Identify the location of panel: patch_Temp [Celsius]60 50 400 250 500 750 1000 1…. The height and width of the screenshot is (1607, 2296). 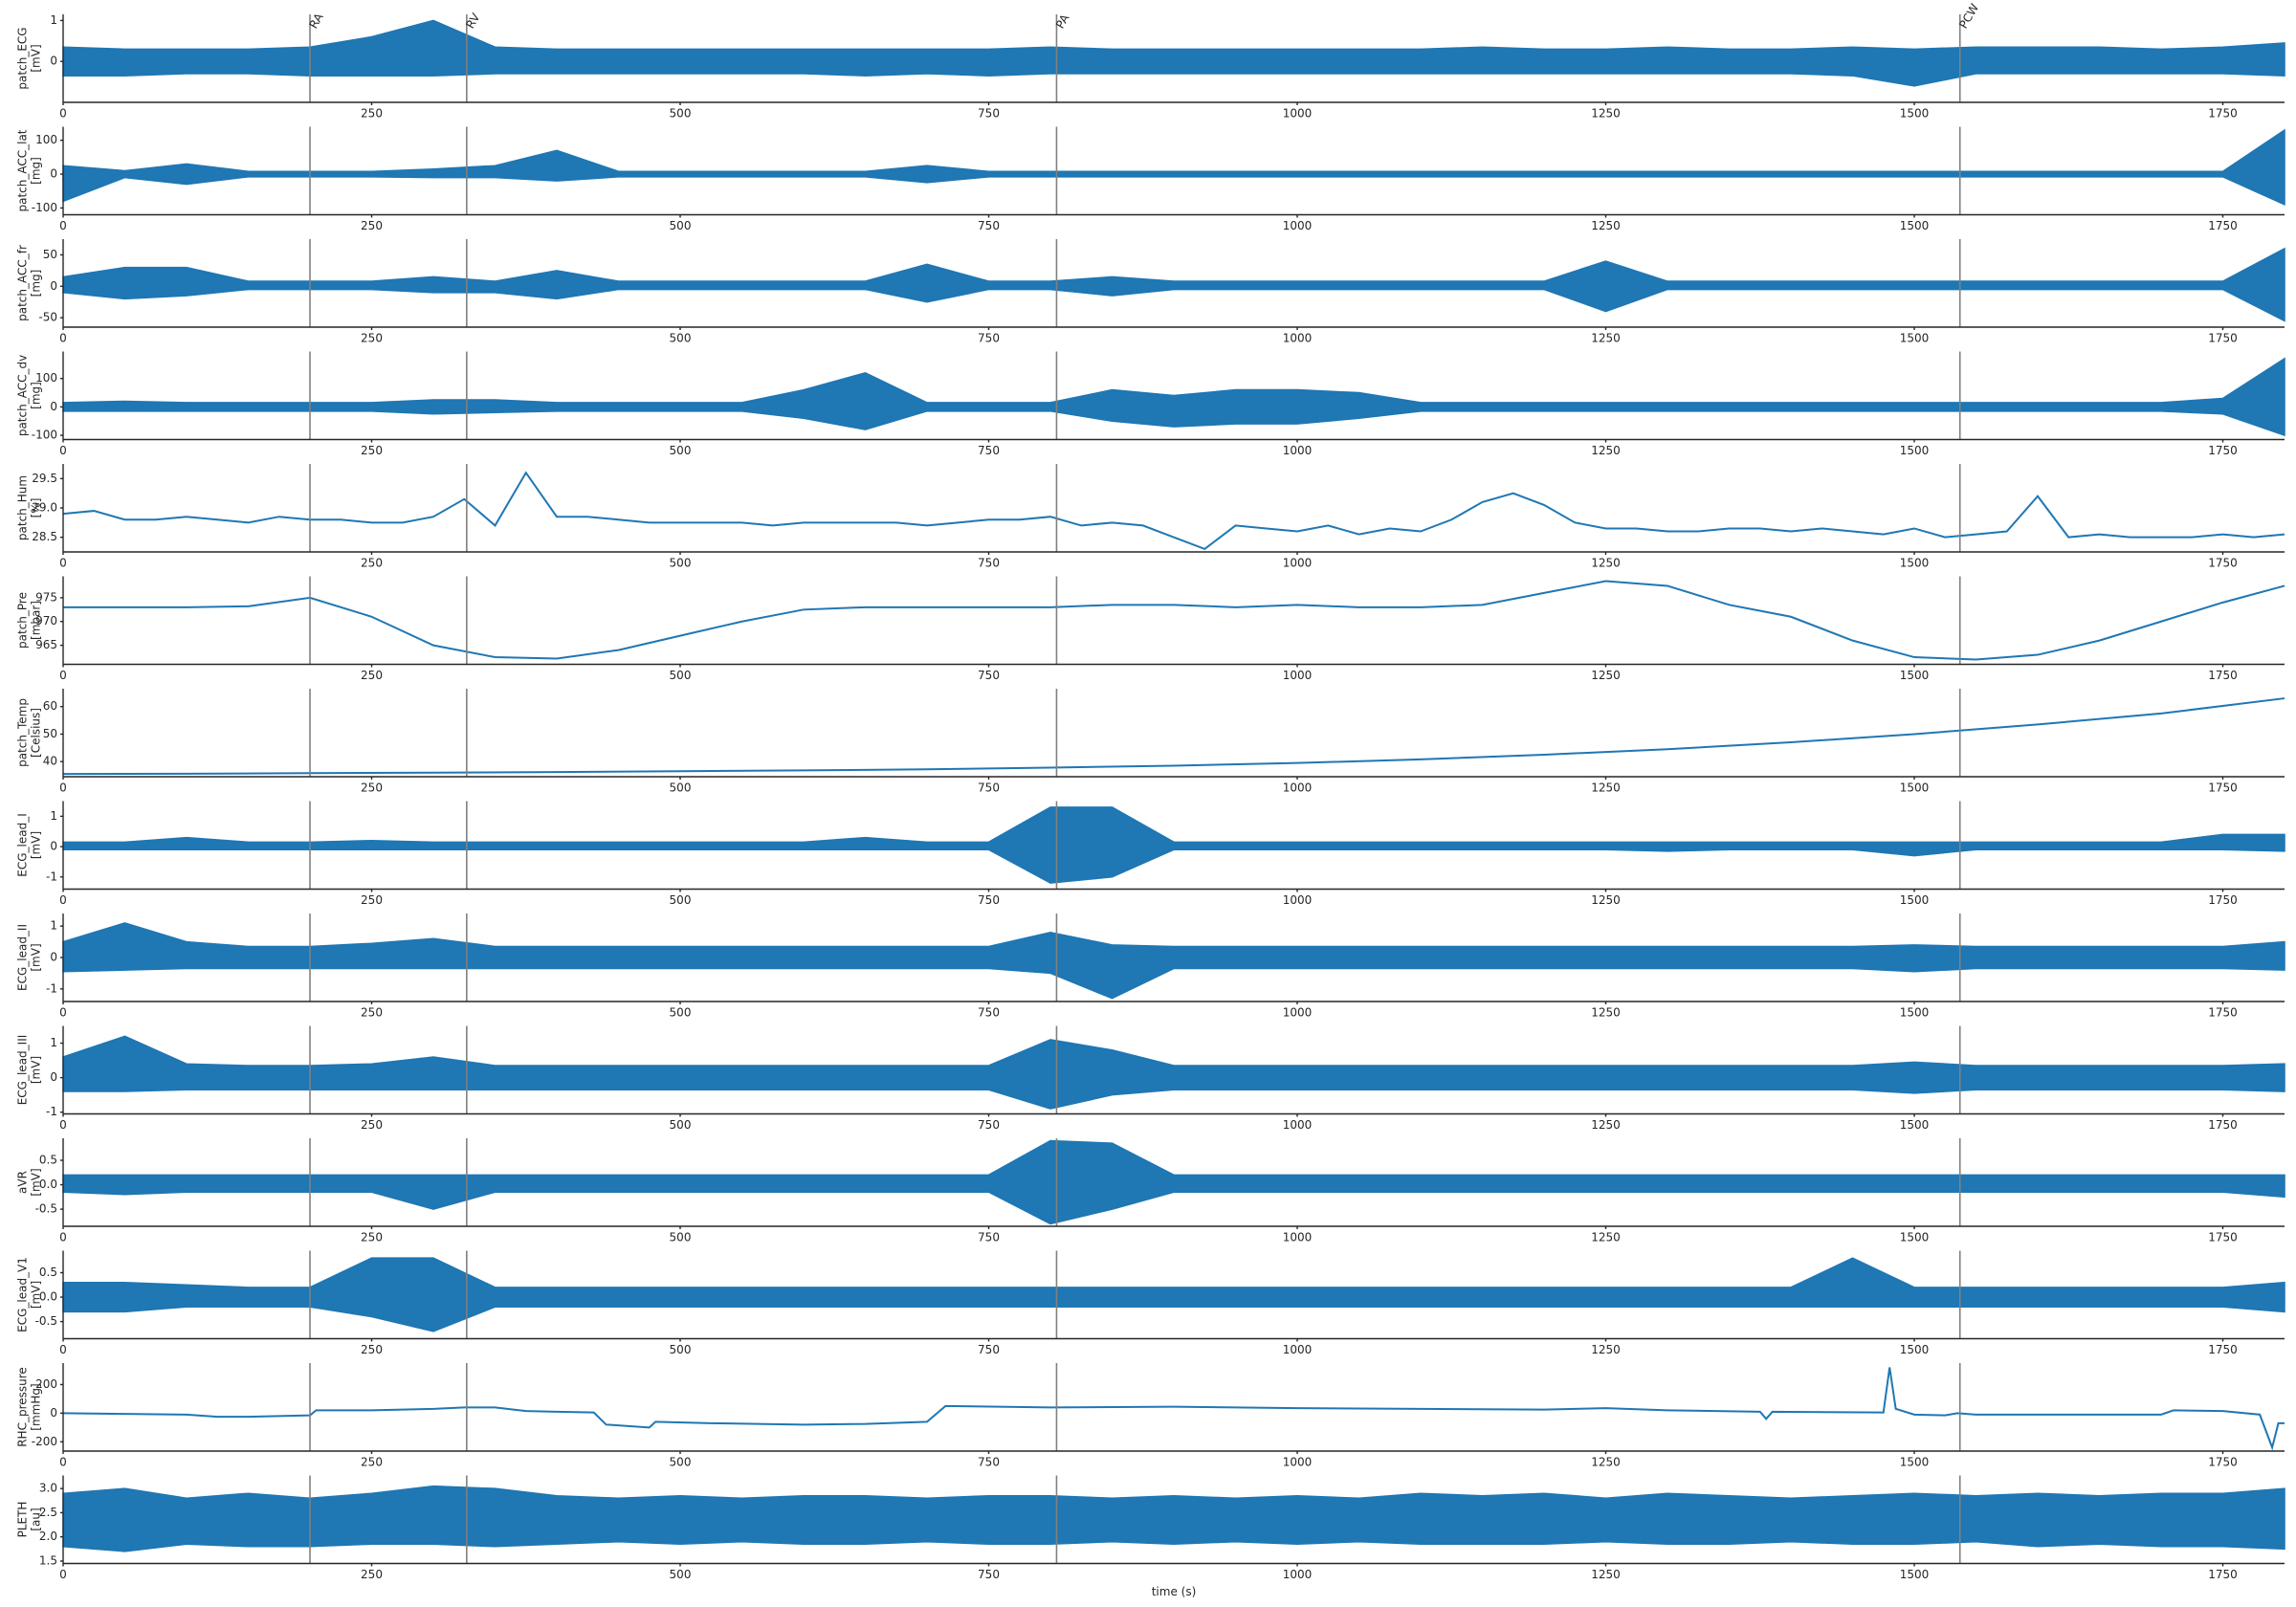
(1150, 742).